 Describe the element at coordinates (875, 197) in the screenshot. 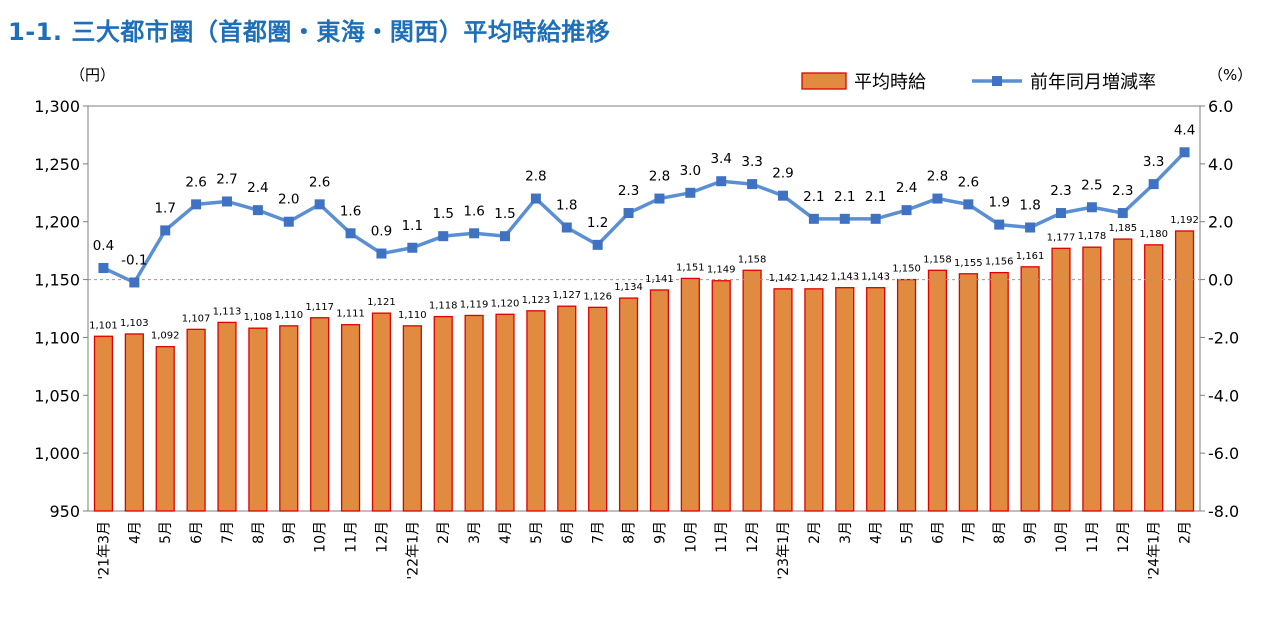

I see `line-value-label: 2.1` at that location.